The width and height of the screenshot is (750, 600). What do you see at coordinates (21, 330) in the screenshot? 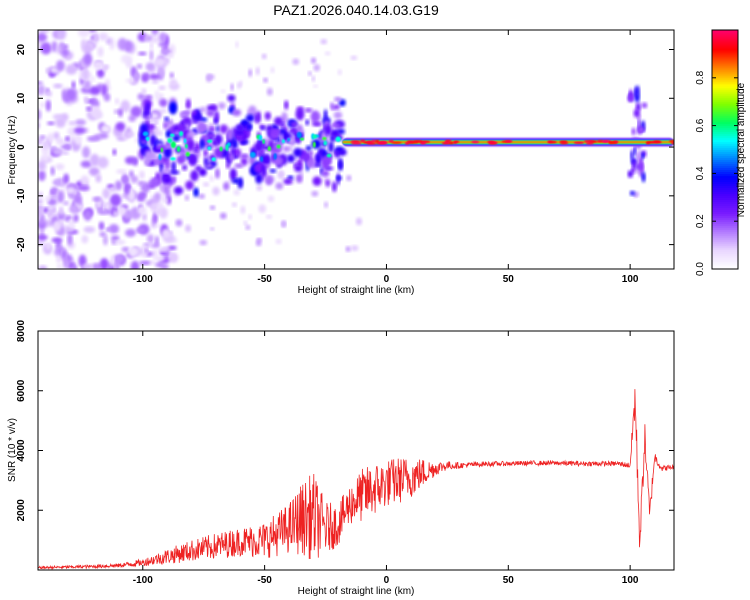
I see `snr-y-tick-label: 8000` at bounding box center [21, 330].